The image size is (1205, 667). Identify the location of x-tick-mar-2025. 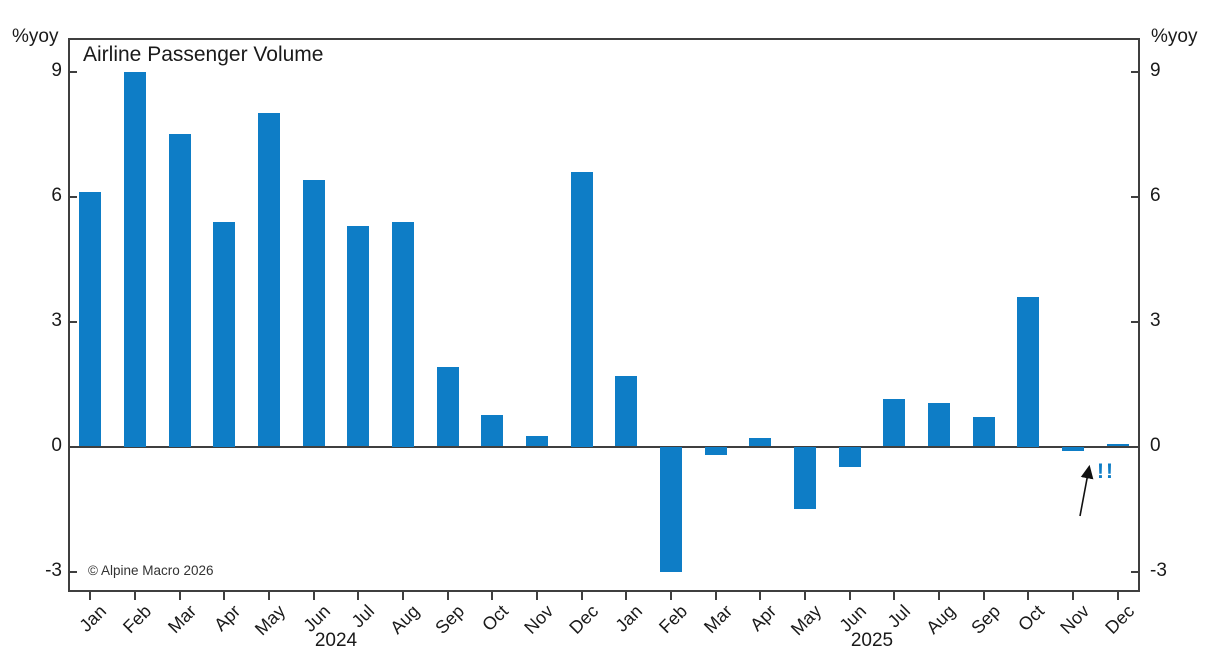
(715, 596).